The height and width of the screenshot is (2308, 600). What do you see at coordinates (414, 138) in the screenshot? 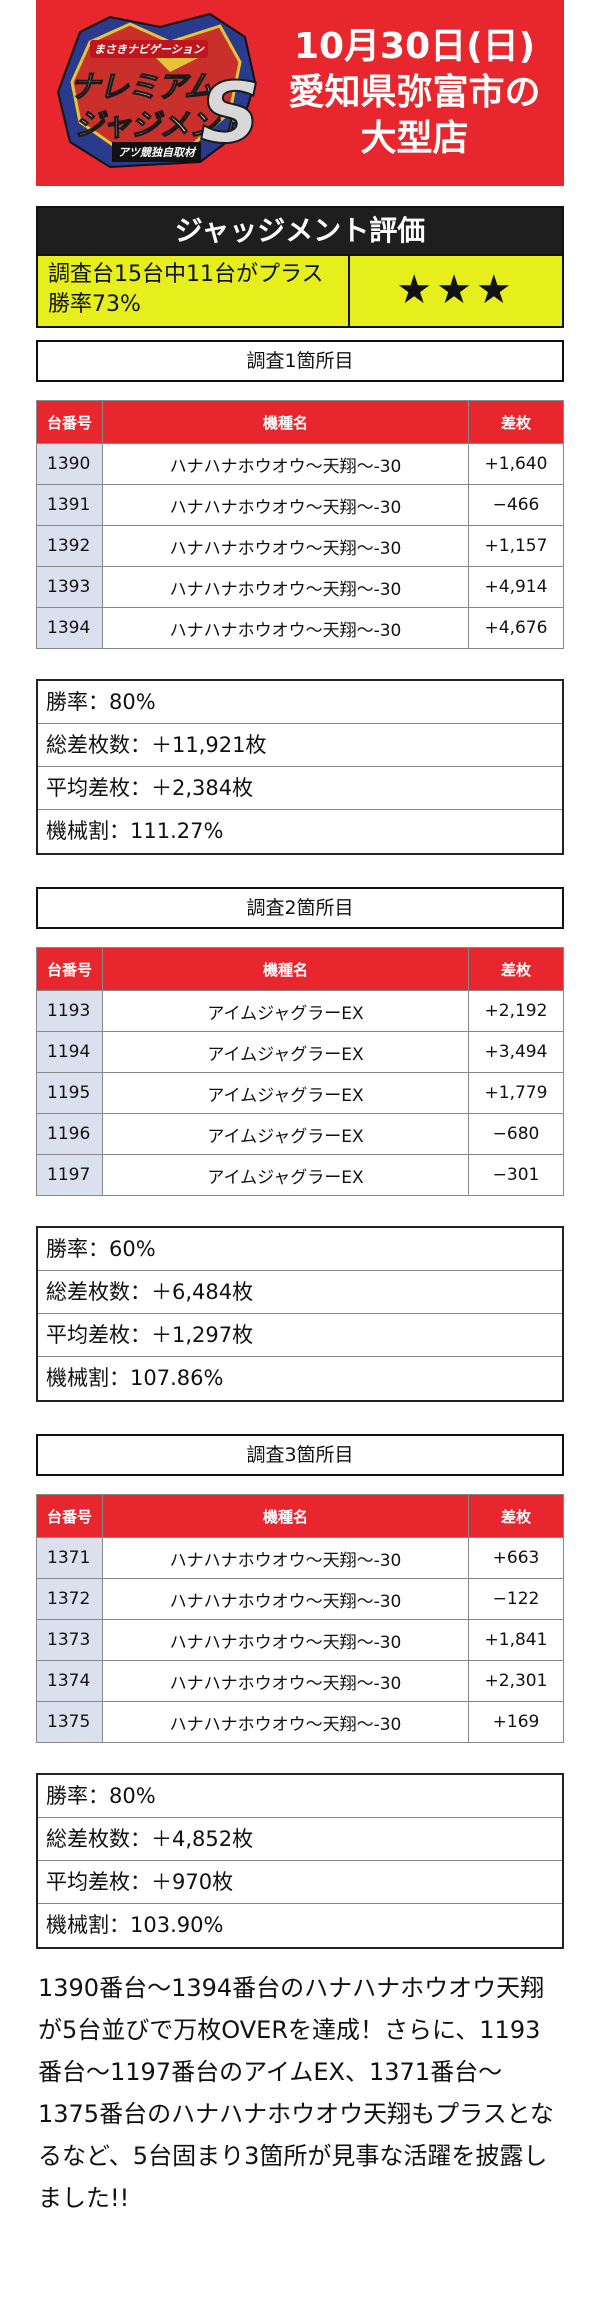
I see `header-store: 大型店` at bounding box center [414, 138].